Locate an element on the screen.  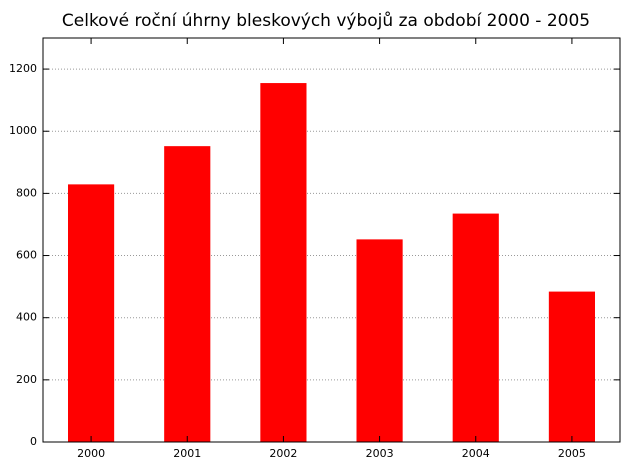
x-tick-label: 2003 is located at coordinates (380, 452).